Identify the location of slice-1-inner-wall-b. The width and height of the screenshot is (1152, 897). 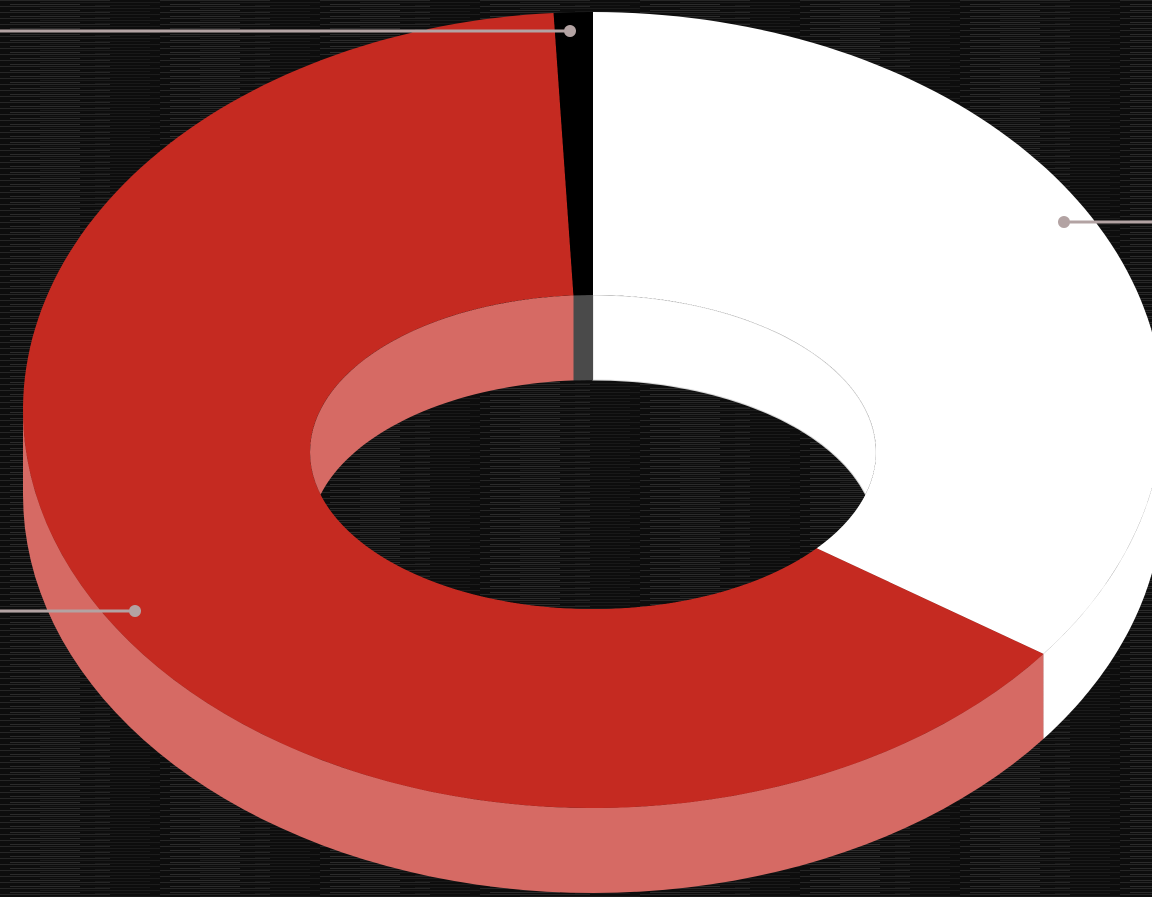
(442, 416).